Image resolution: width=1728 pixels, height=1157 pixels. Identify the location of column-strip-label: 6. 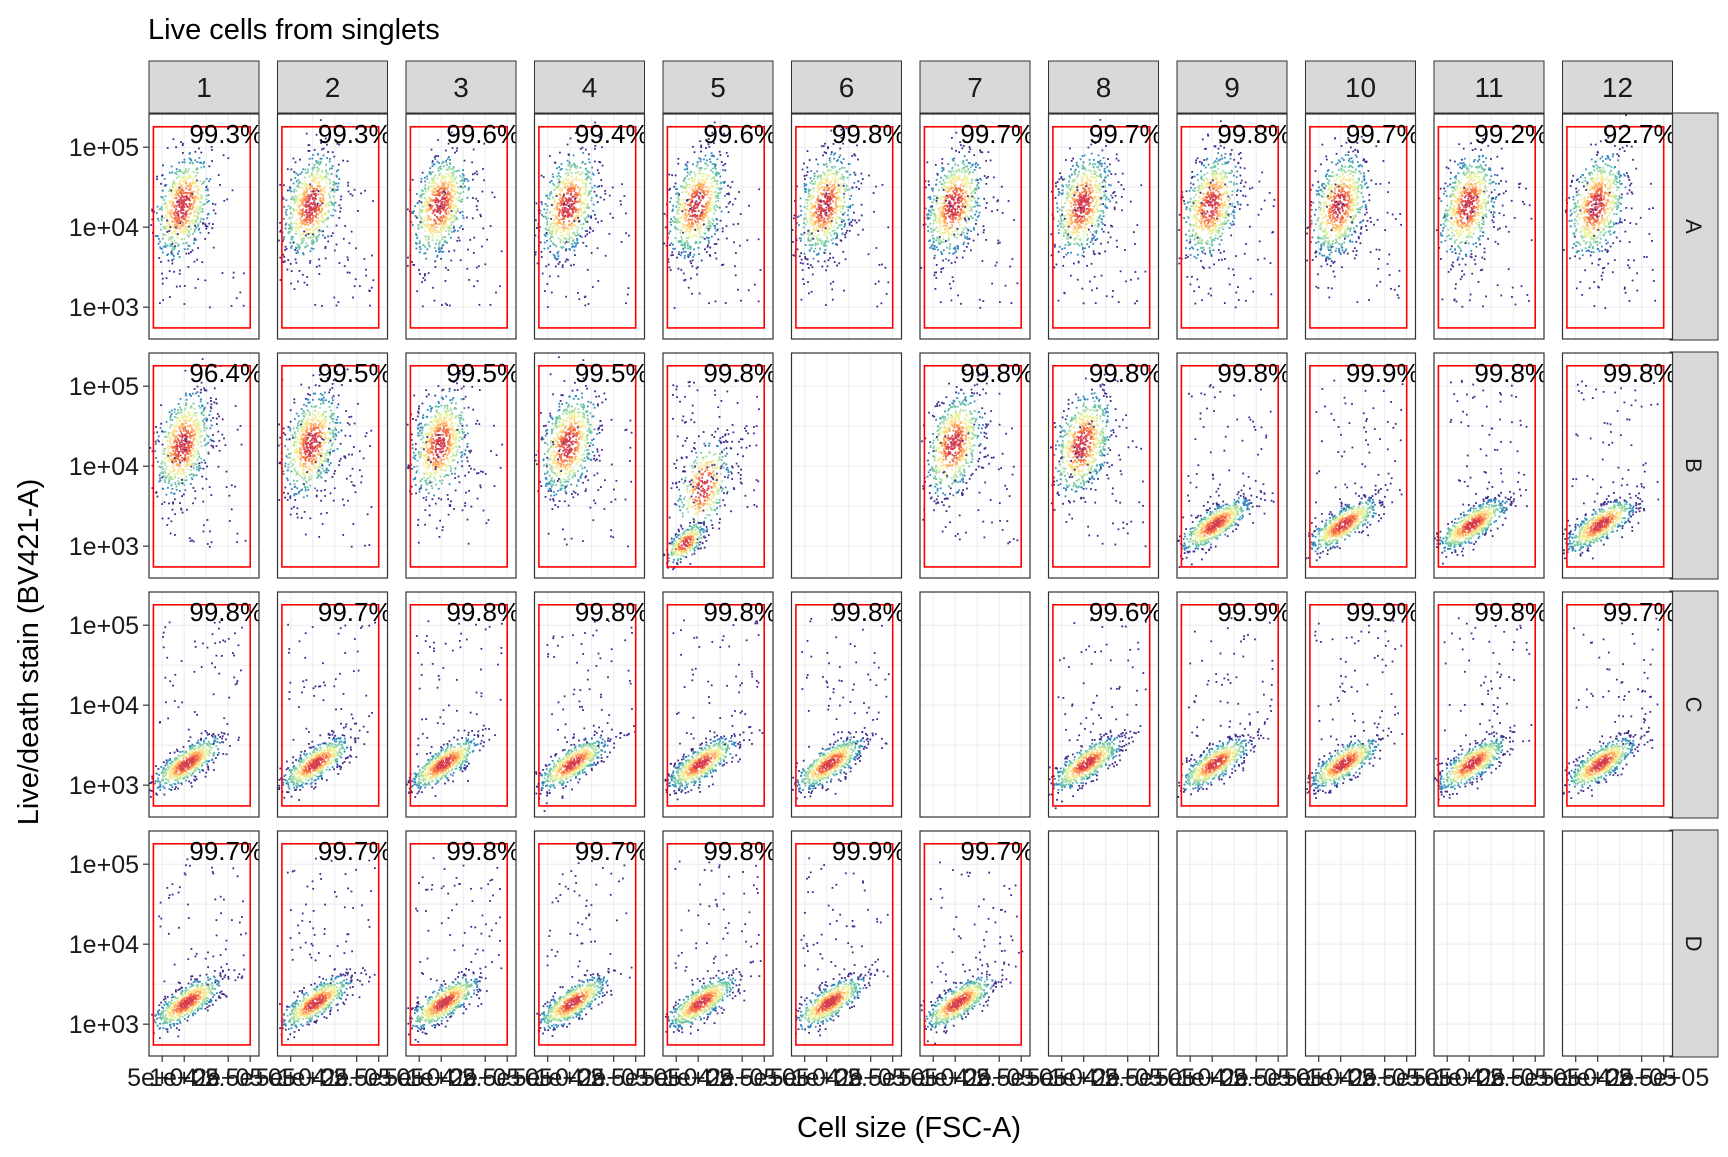
(847, 87).